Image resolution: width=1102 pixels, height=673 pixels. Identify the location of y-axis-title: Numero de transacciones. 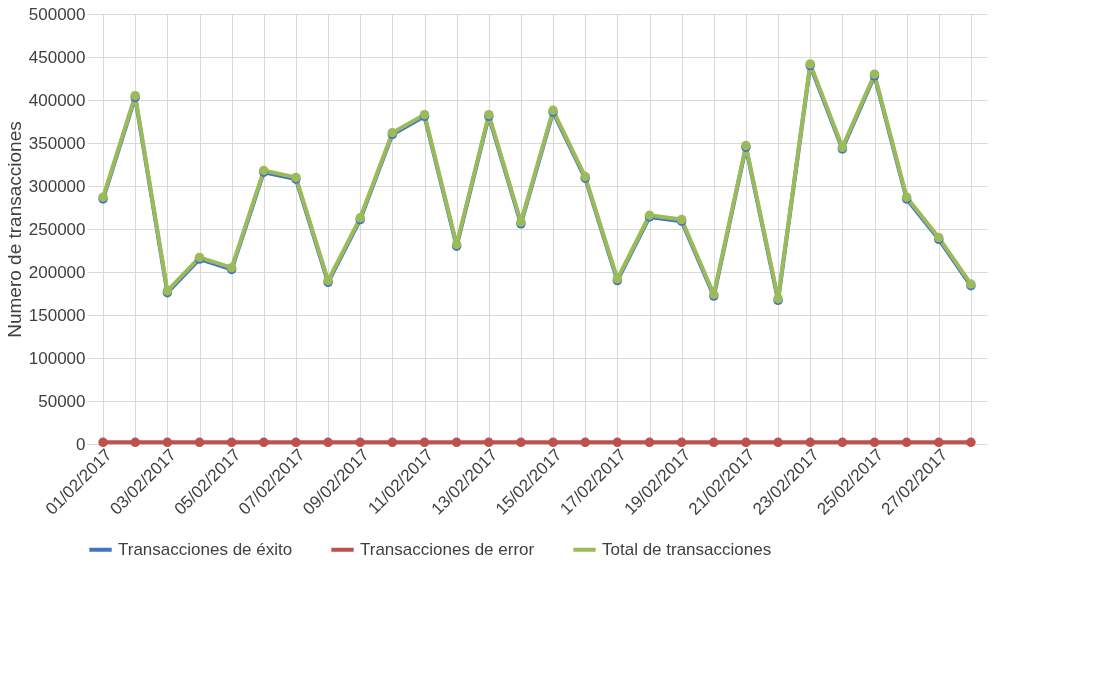
(14, 229).